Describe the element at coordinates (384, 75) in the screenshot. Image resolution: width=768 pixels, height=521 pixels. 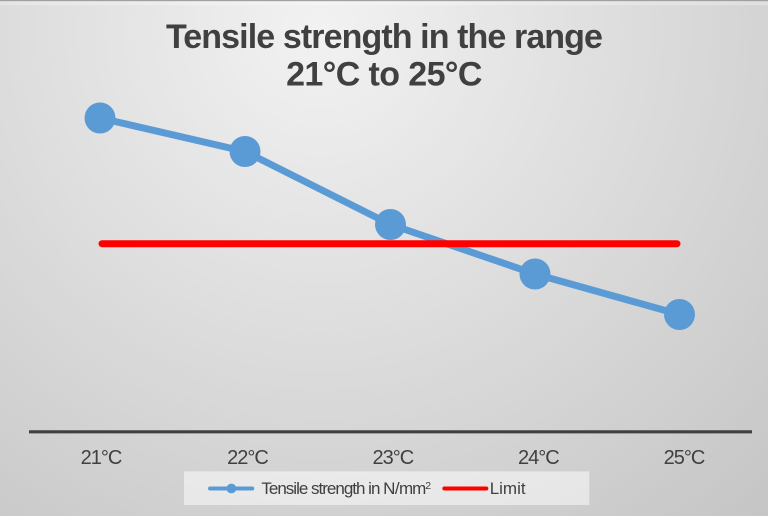
I see `svg-text: 21°C to 25°C` at that location.